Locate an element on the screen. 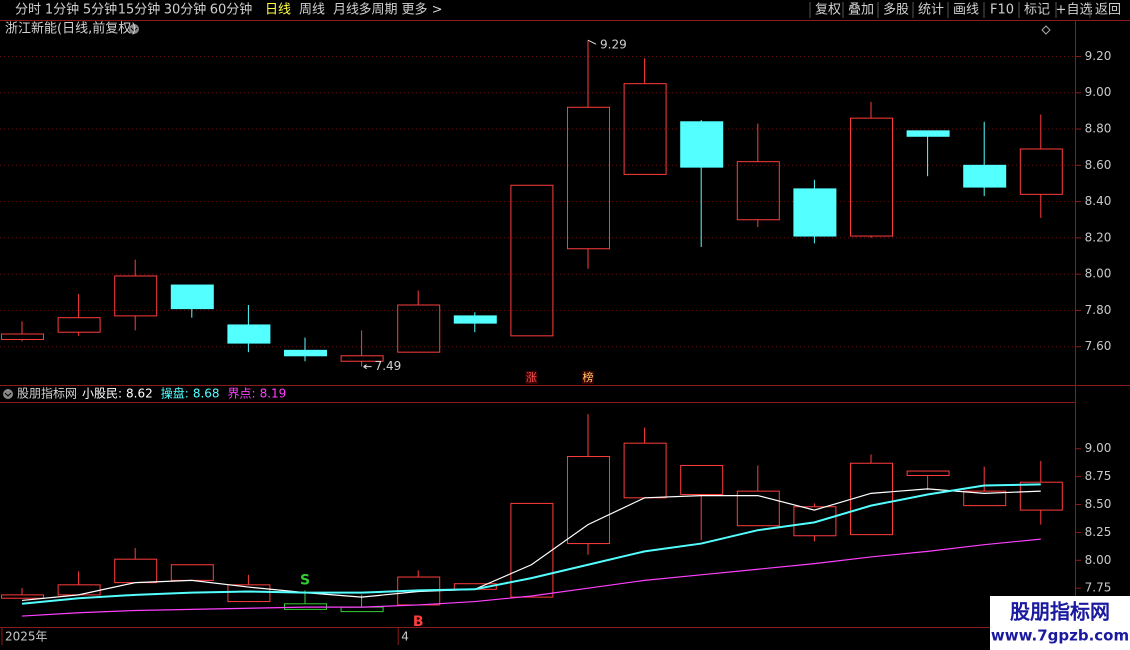  marker: 涨 is located at coordinates (531, 377).